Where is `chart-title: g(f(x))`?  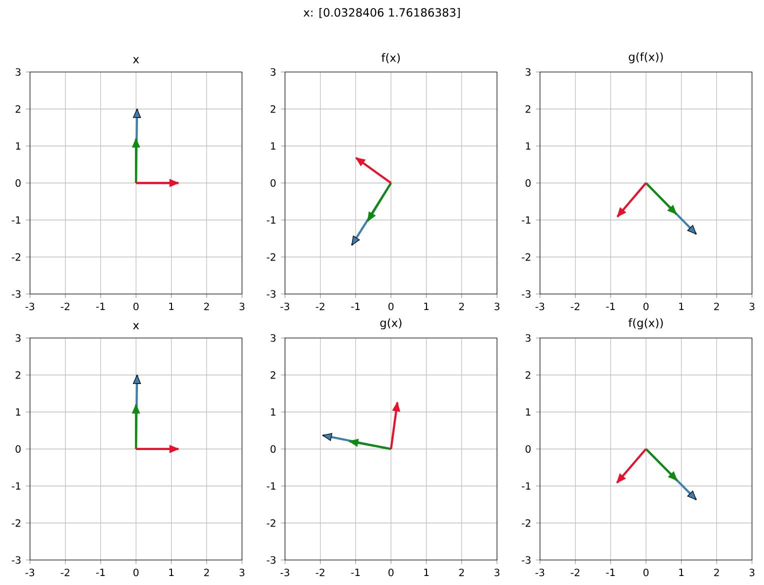 chart-title: g(f(x)) is located at coordinates (645, 58).